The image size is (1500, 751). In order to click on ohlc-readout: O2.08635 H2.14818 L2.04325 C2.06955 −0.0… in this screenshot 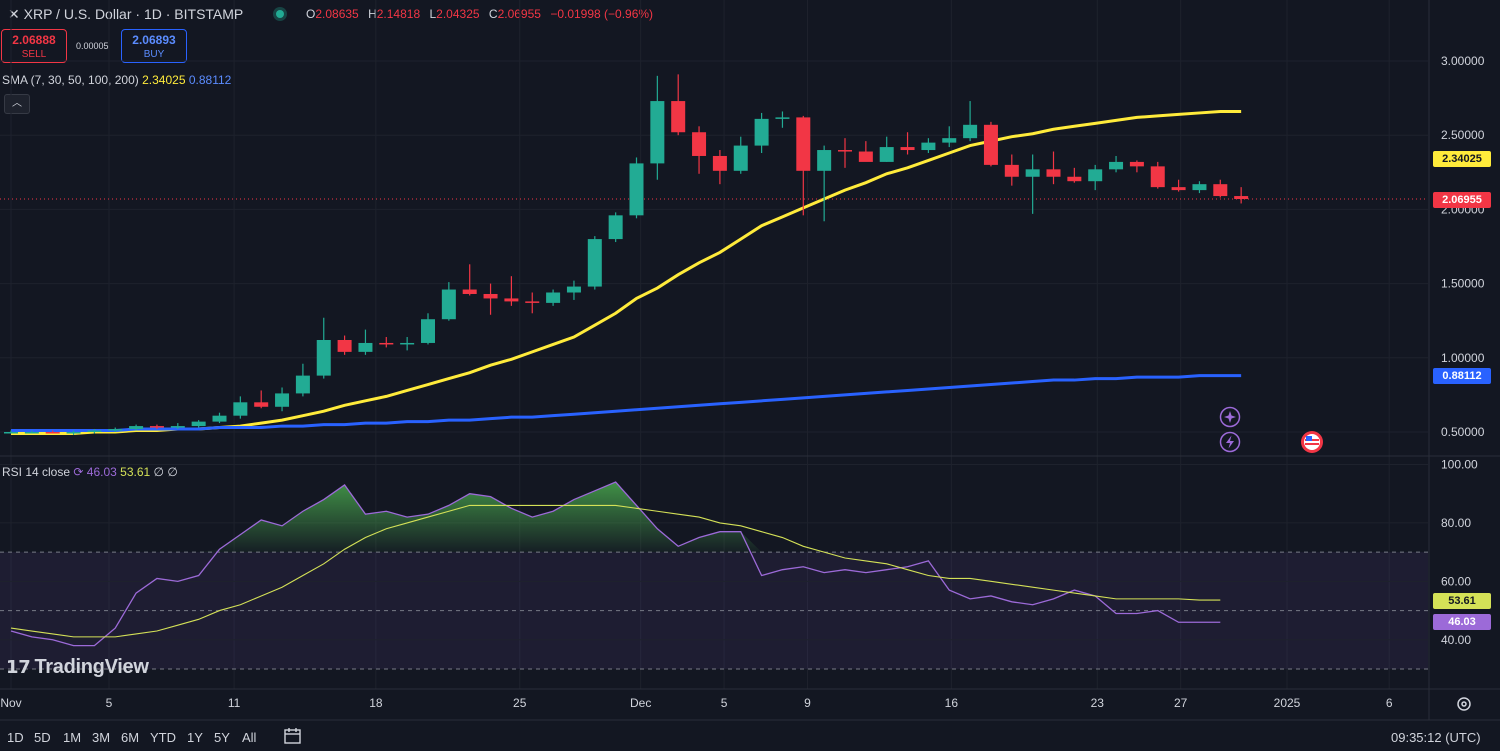, I will do `click(482, 14)`.